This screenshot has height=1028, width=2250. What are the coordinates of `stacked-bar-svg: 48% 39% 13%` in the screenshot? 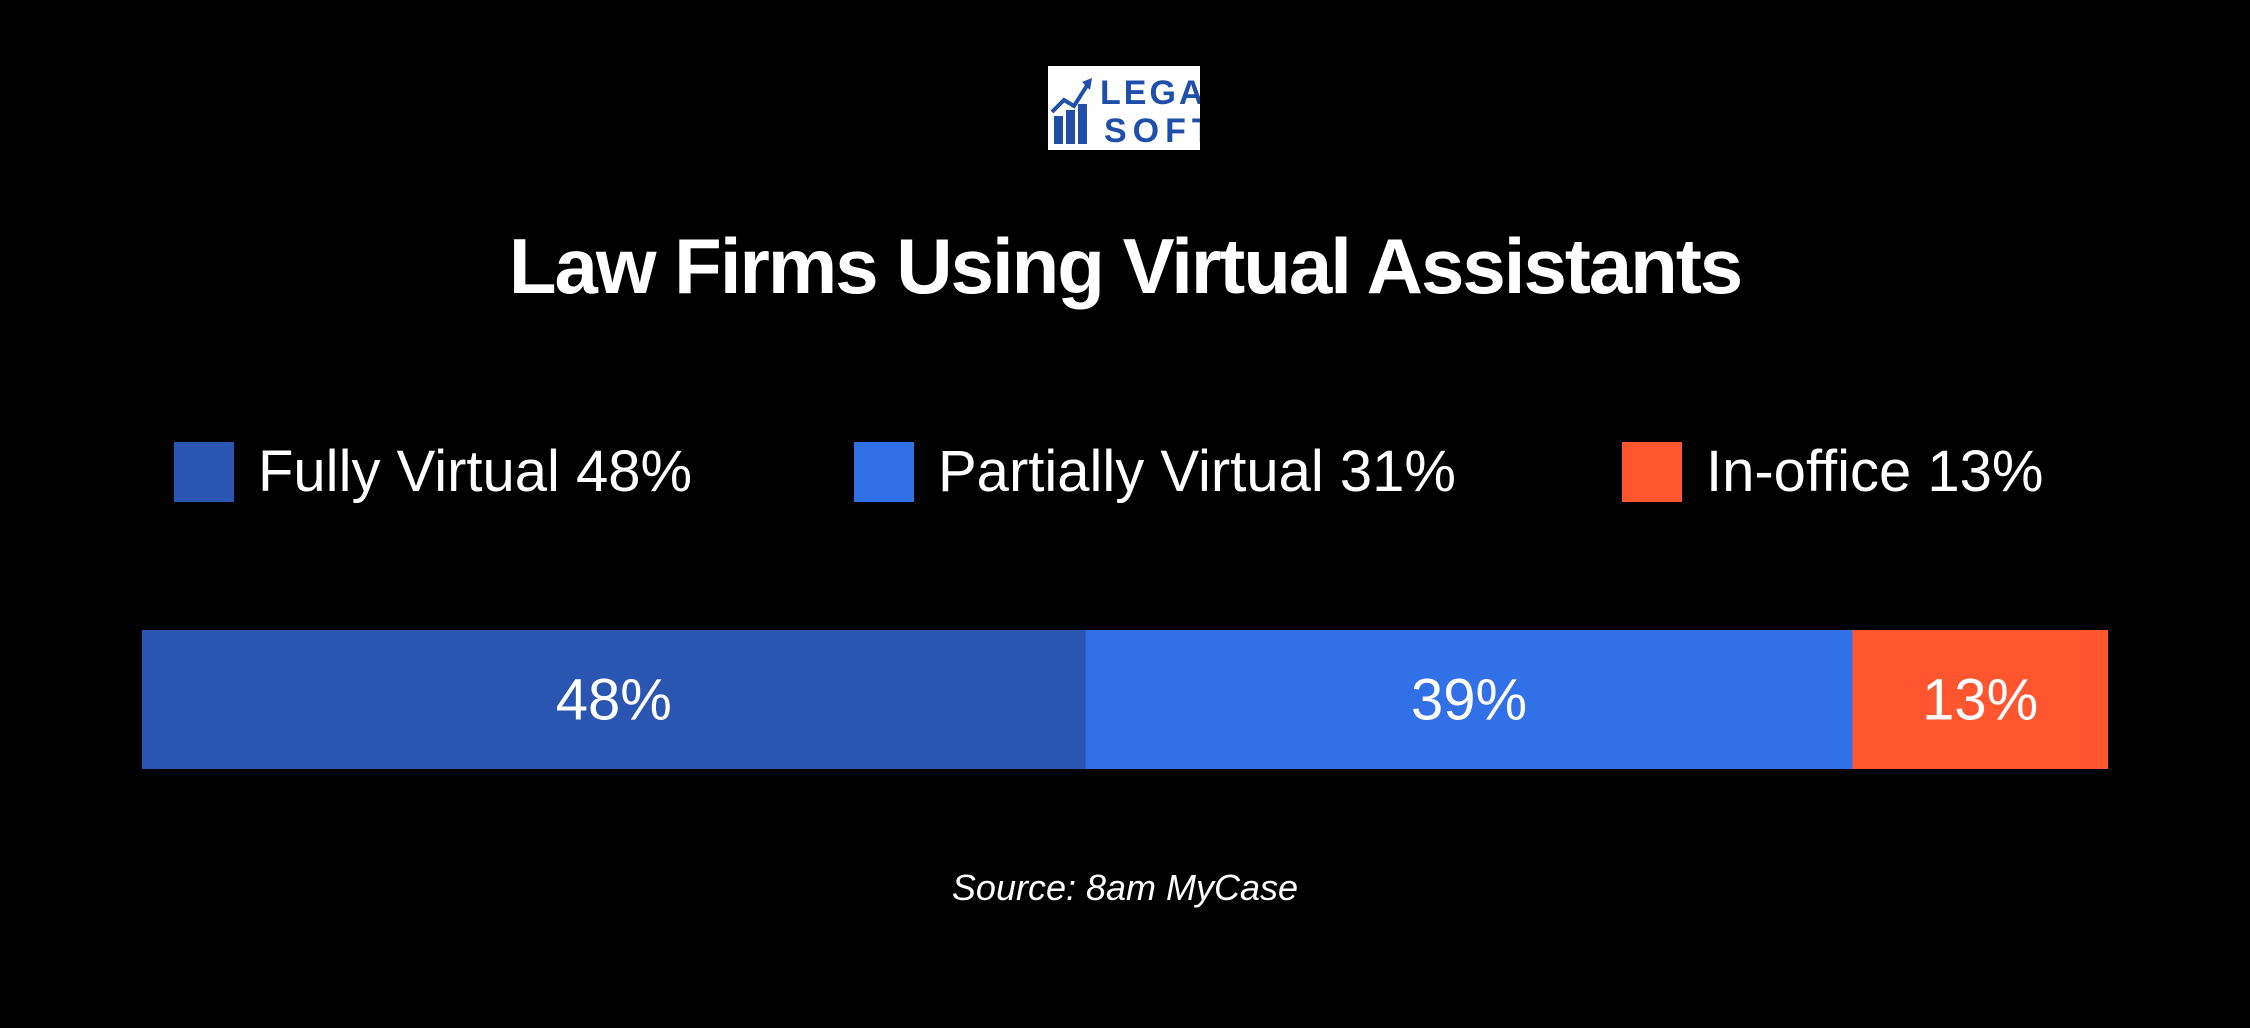 It's located at (1125, 699).